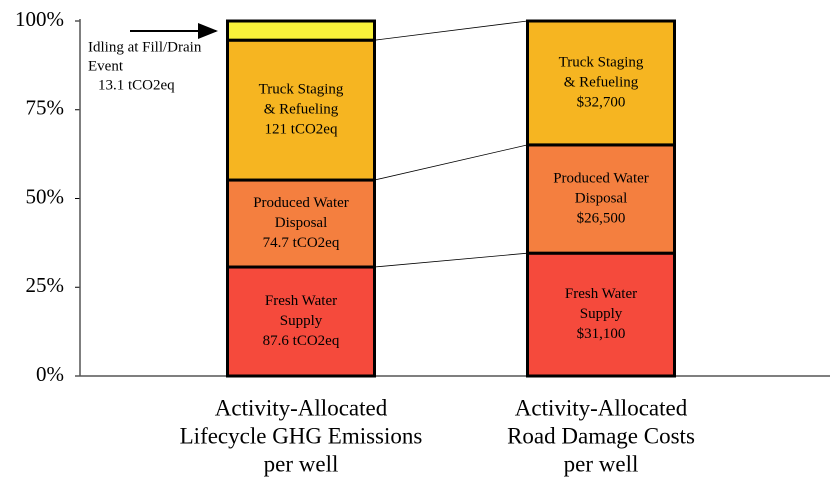 This screenshot has height=478, width=830. I want to click on y-tick-label: 25%, so click(45, 285).